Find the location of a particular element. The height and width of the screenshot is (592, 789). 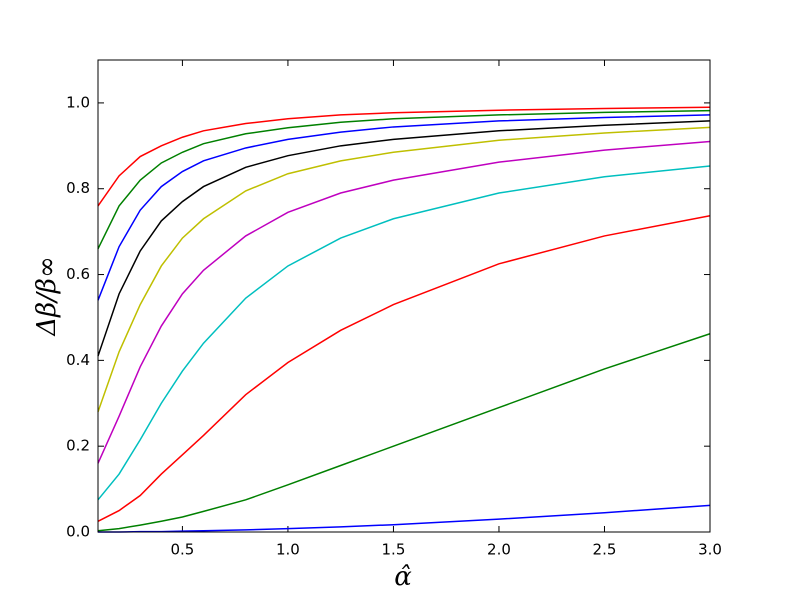

y-axis-label: Δβ/β∞ is located at coordinates (47, 296).